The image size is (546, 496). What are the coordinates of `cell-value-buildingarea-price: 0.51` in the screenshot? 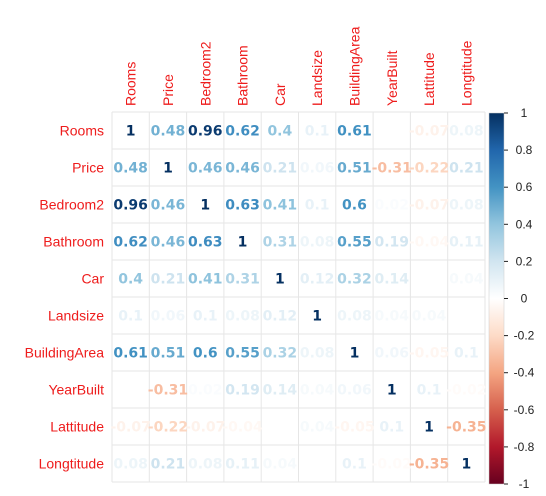 It's located at (168, 354).